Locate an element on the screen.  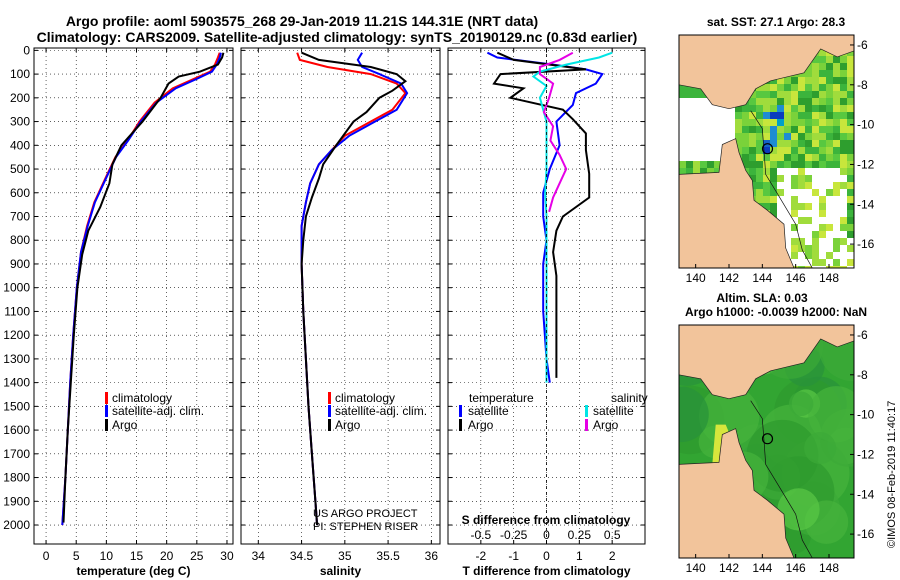
lon-tick-label: 140 is located at coordinates (696, 278).